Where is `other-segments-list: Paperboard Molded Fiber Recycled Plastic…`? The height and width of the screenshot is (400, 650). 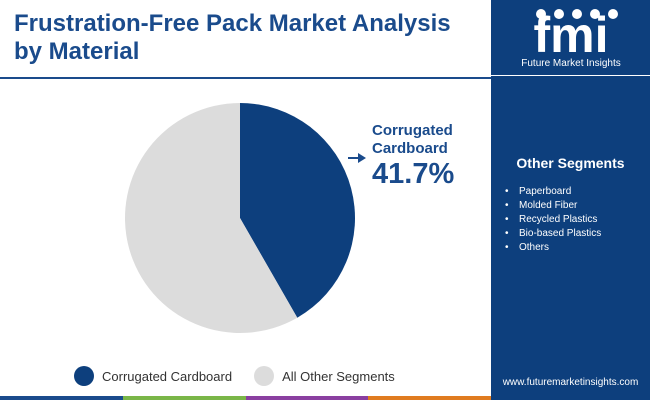
other-segments-list: Paperboard Molded Fiber Recycled Plastic… is located at coordinates (553, 220).